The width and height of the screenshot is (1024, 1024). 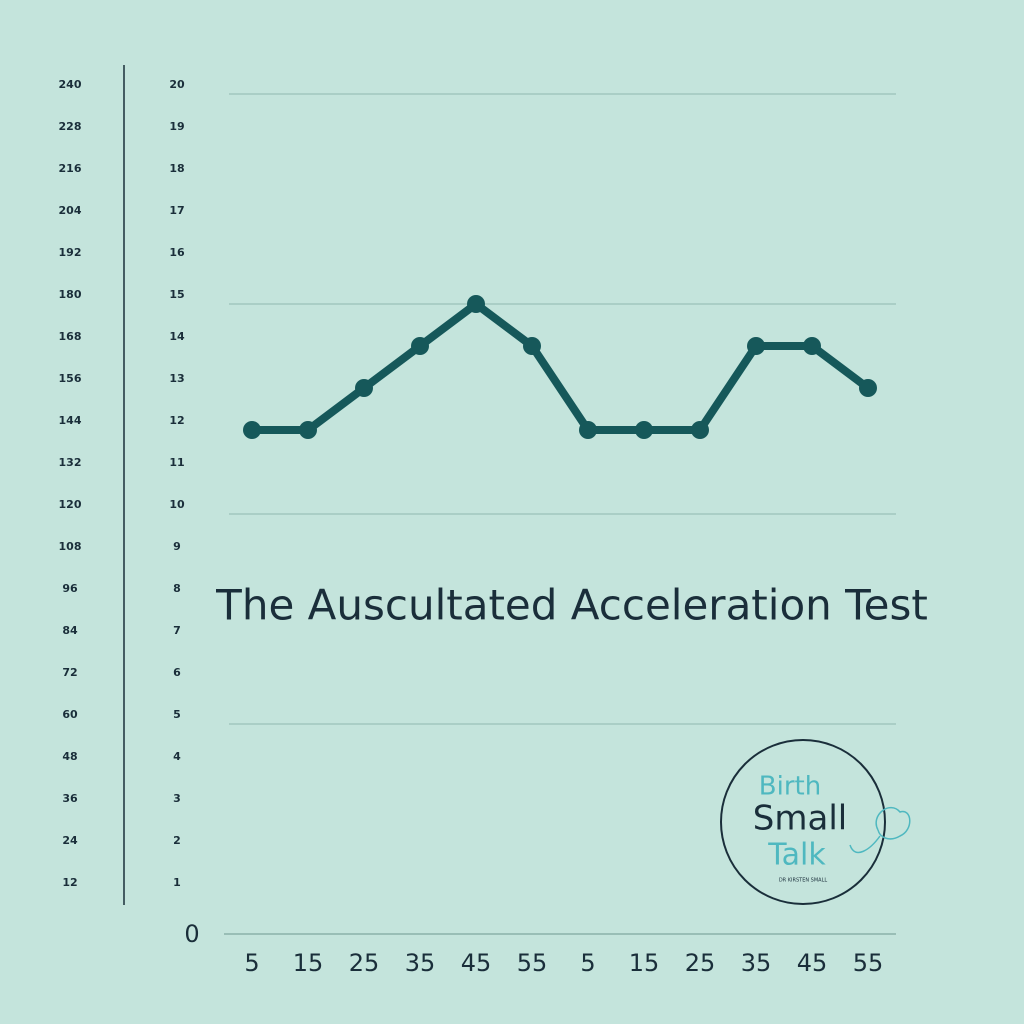 I want to click on y2-tick-label: 228, so click(x=70, y=126).